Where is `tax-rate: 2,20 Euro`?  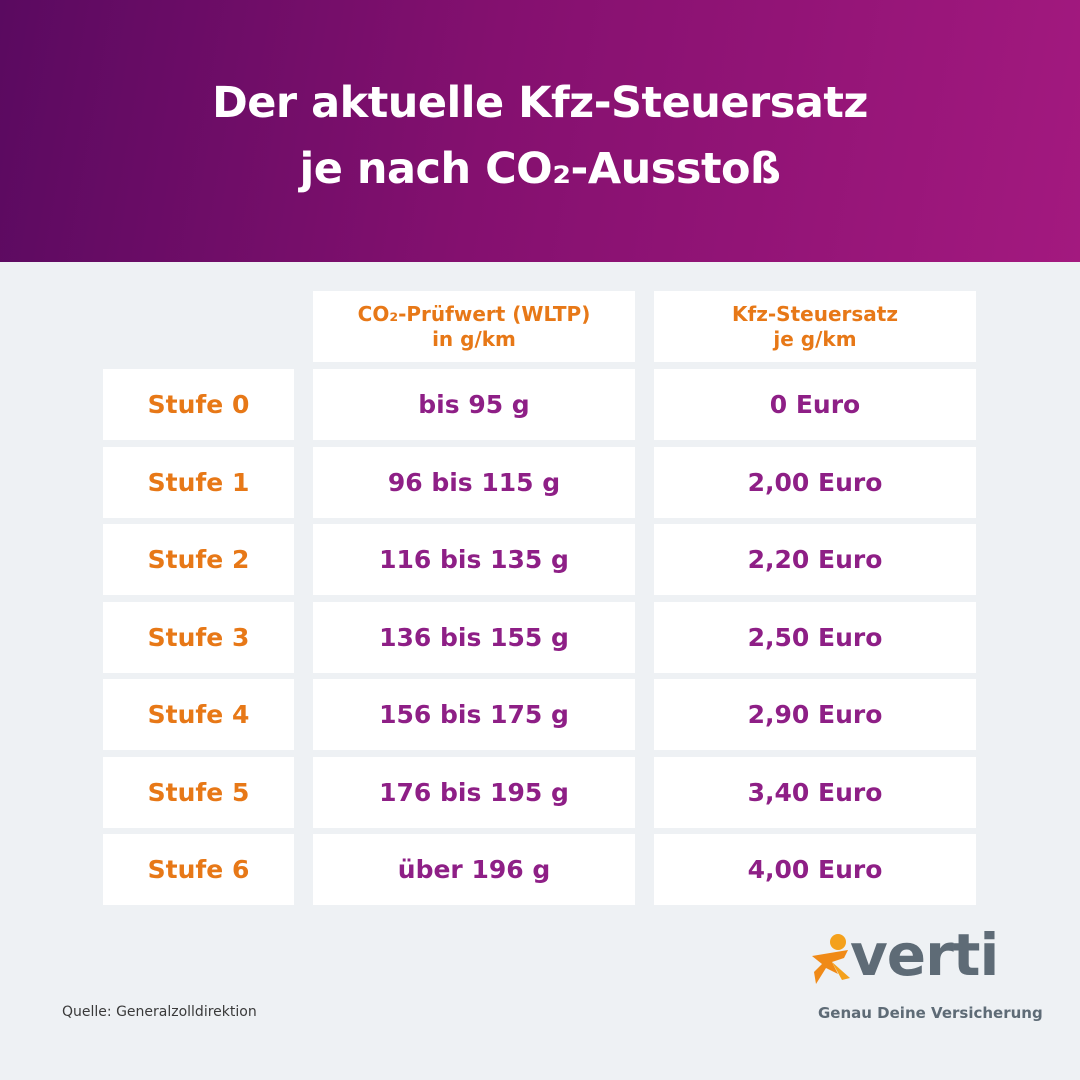 tax-rate: 2,20 Euro is located at coordinates (815, 559).